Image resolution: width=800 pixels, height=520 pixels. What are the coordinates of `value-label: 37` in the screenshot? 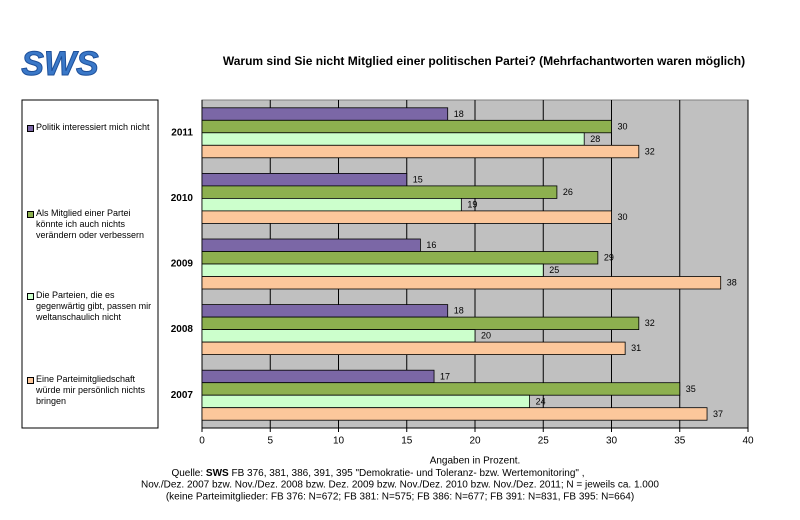 It's located at (718, 414).